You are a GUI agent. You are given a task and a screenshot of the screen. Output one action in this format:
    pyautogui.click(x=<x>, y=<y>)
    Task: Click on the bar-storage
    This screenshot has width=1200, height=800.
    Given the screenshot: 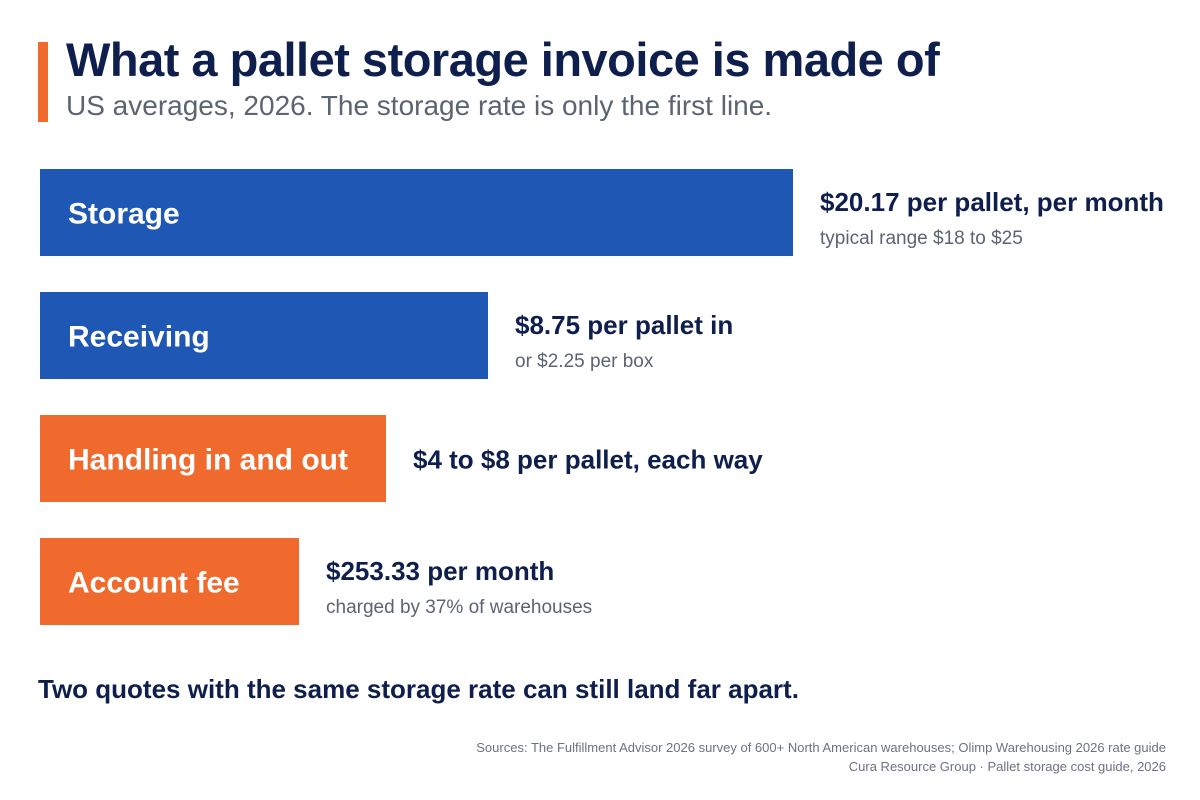 What is the action you would take?
    pyautogui.click(x=416, y=212)
    